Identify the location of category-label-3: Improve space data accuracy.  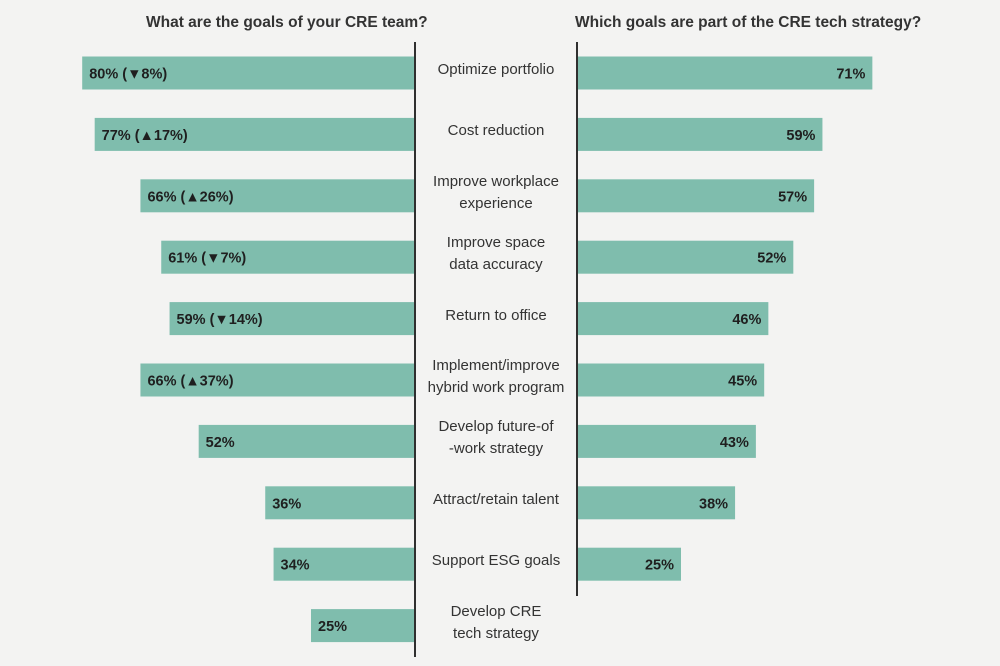
(496, 254).